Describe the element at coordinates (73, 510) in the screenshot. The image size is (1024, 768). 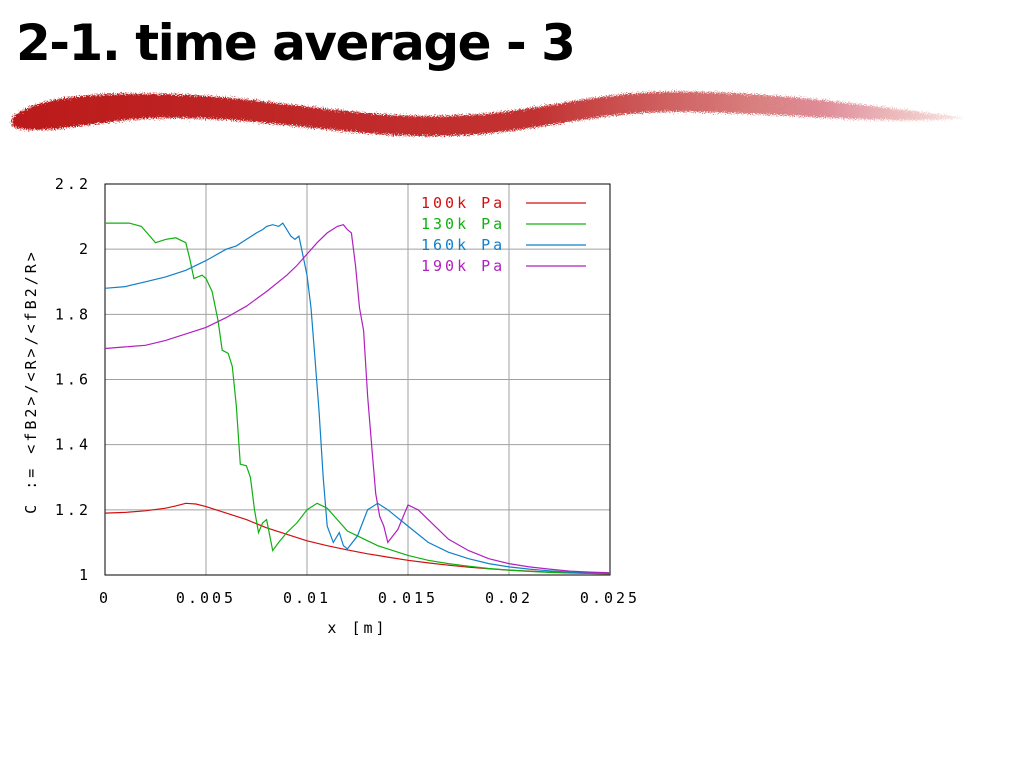
I see `y-tick-label: 1.2` at that location.